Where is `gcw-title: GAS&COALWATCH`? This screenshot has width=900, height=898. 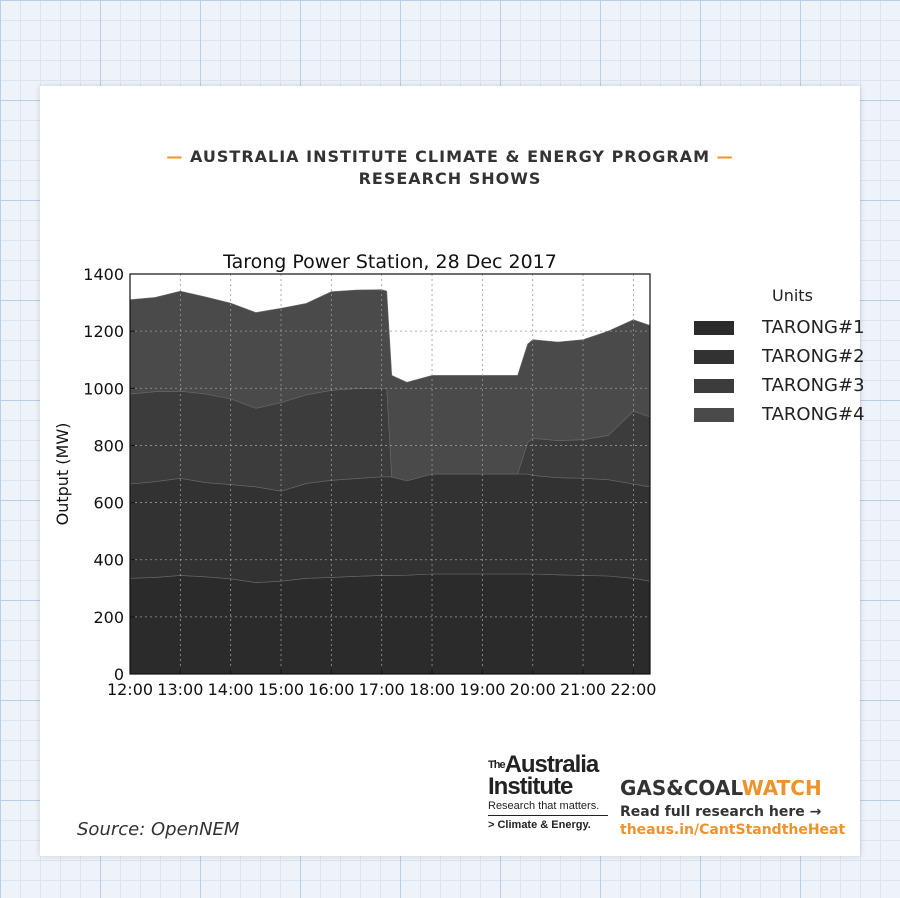
gcw-title: GAS&COALWATCH is located at coordinates (732, 788).